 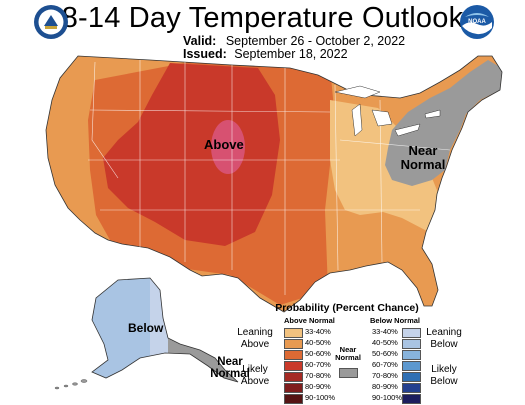 I want to click on page-title: 8-14 Day Temperature Outlook, so click(x=262, y=18).